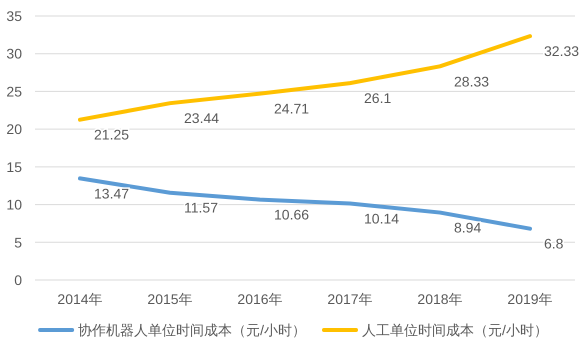  What do you see at coordinates (201, 208) in the screenshot?
I see `data-label: 11.57` at bounding box center [201, 208].